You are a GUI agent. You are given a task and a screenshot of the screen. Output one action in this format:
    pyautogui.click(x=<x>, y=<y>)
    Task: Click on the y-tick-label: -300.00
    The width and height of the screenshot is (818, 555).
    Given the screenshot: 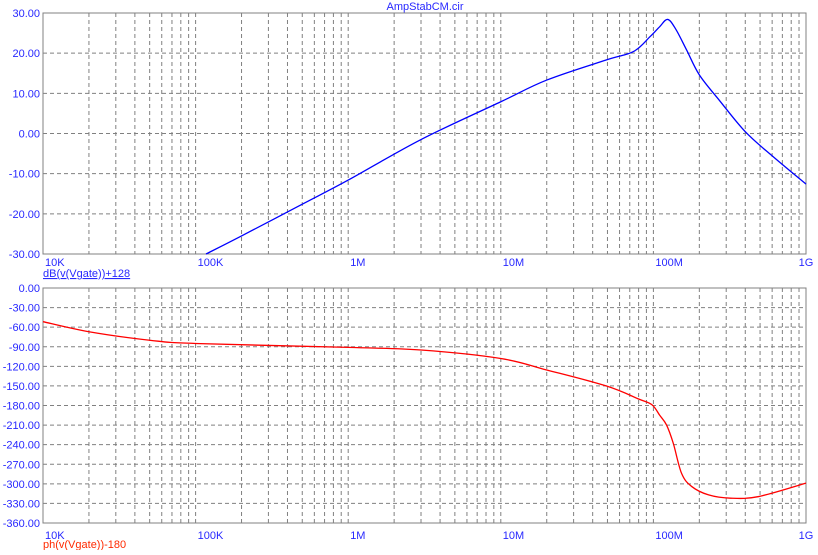 What is the action you would take?
    pyautogui.click(x=21, y=485)
    